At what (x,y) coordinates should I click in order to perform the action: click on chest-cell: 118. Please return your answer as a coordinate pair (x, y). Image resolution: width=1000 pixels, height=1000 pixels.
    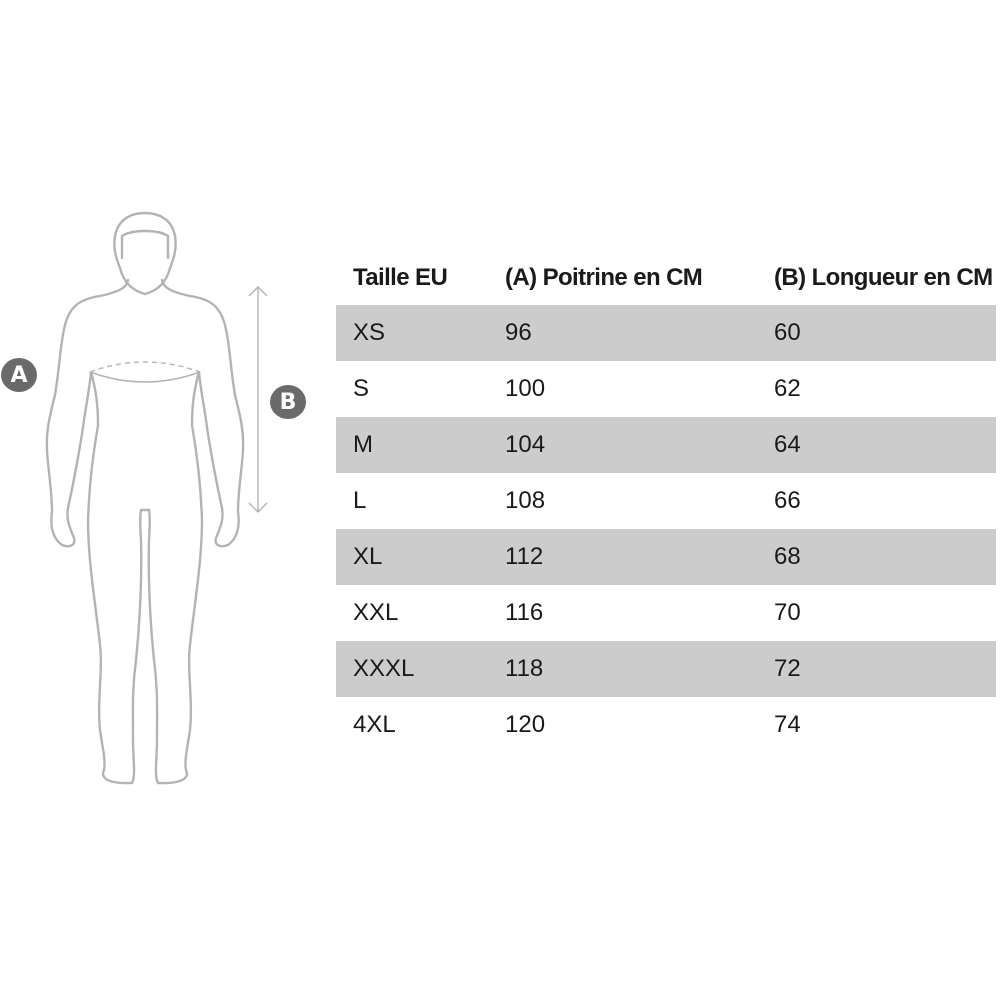
    Looking at the image, I should click on (524, 668).